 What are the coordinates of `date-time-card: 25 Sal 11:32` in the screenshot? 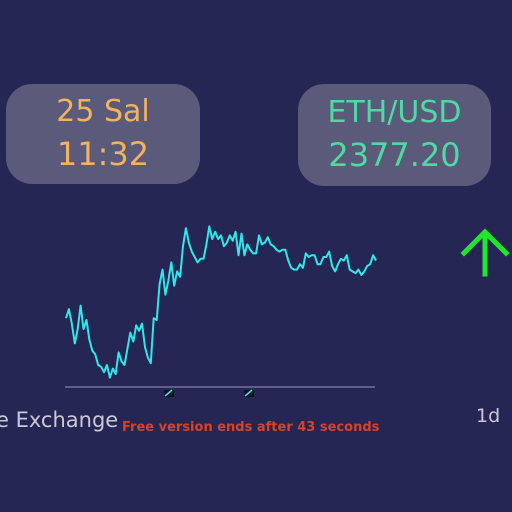 It's located at (103, 134).